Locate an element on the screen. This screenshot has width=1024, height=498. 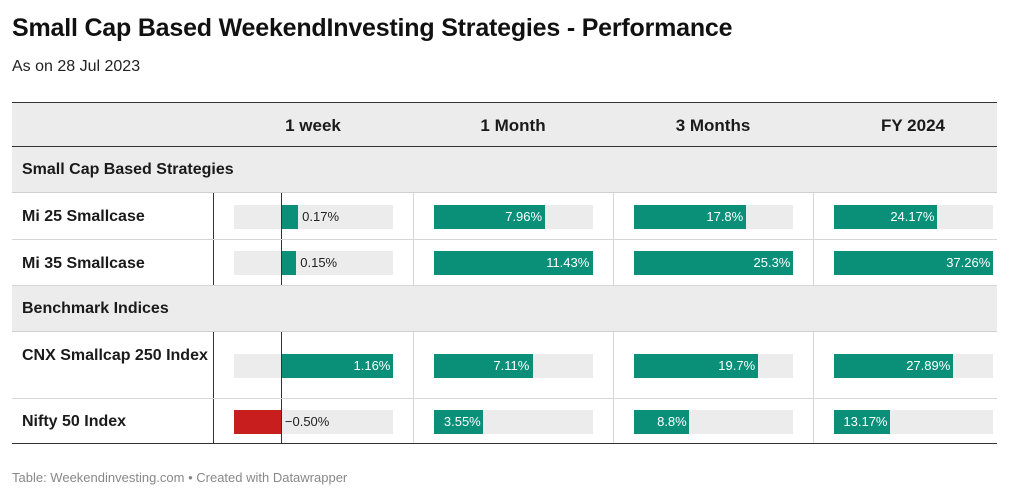
bar-cell: 1.16% is located at coordinates (313, 365).